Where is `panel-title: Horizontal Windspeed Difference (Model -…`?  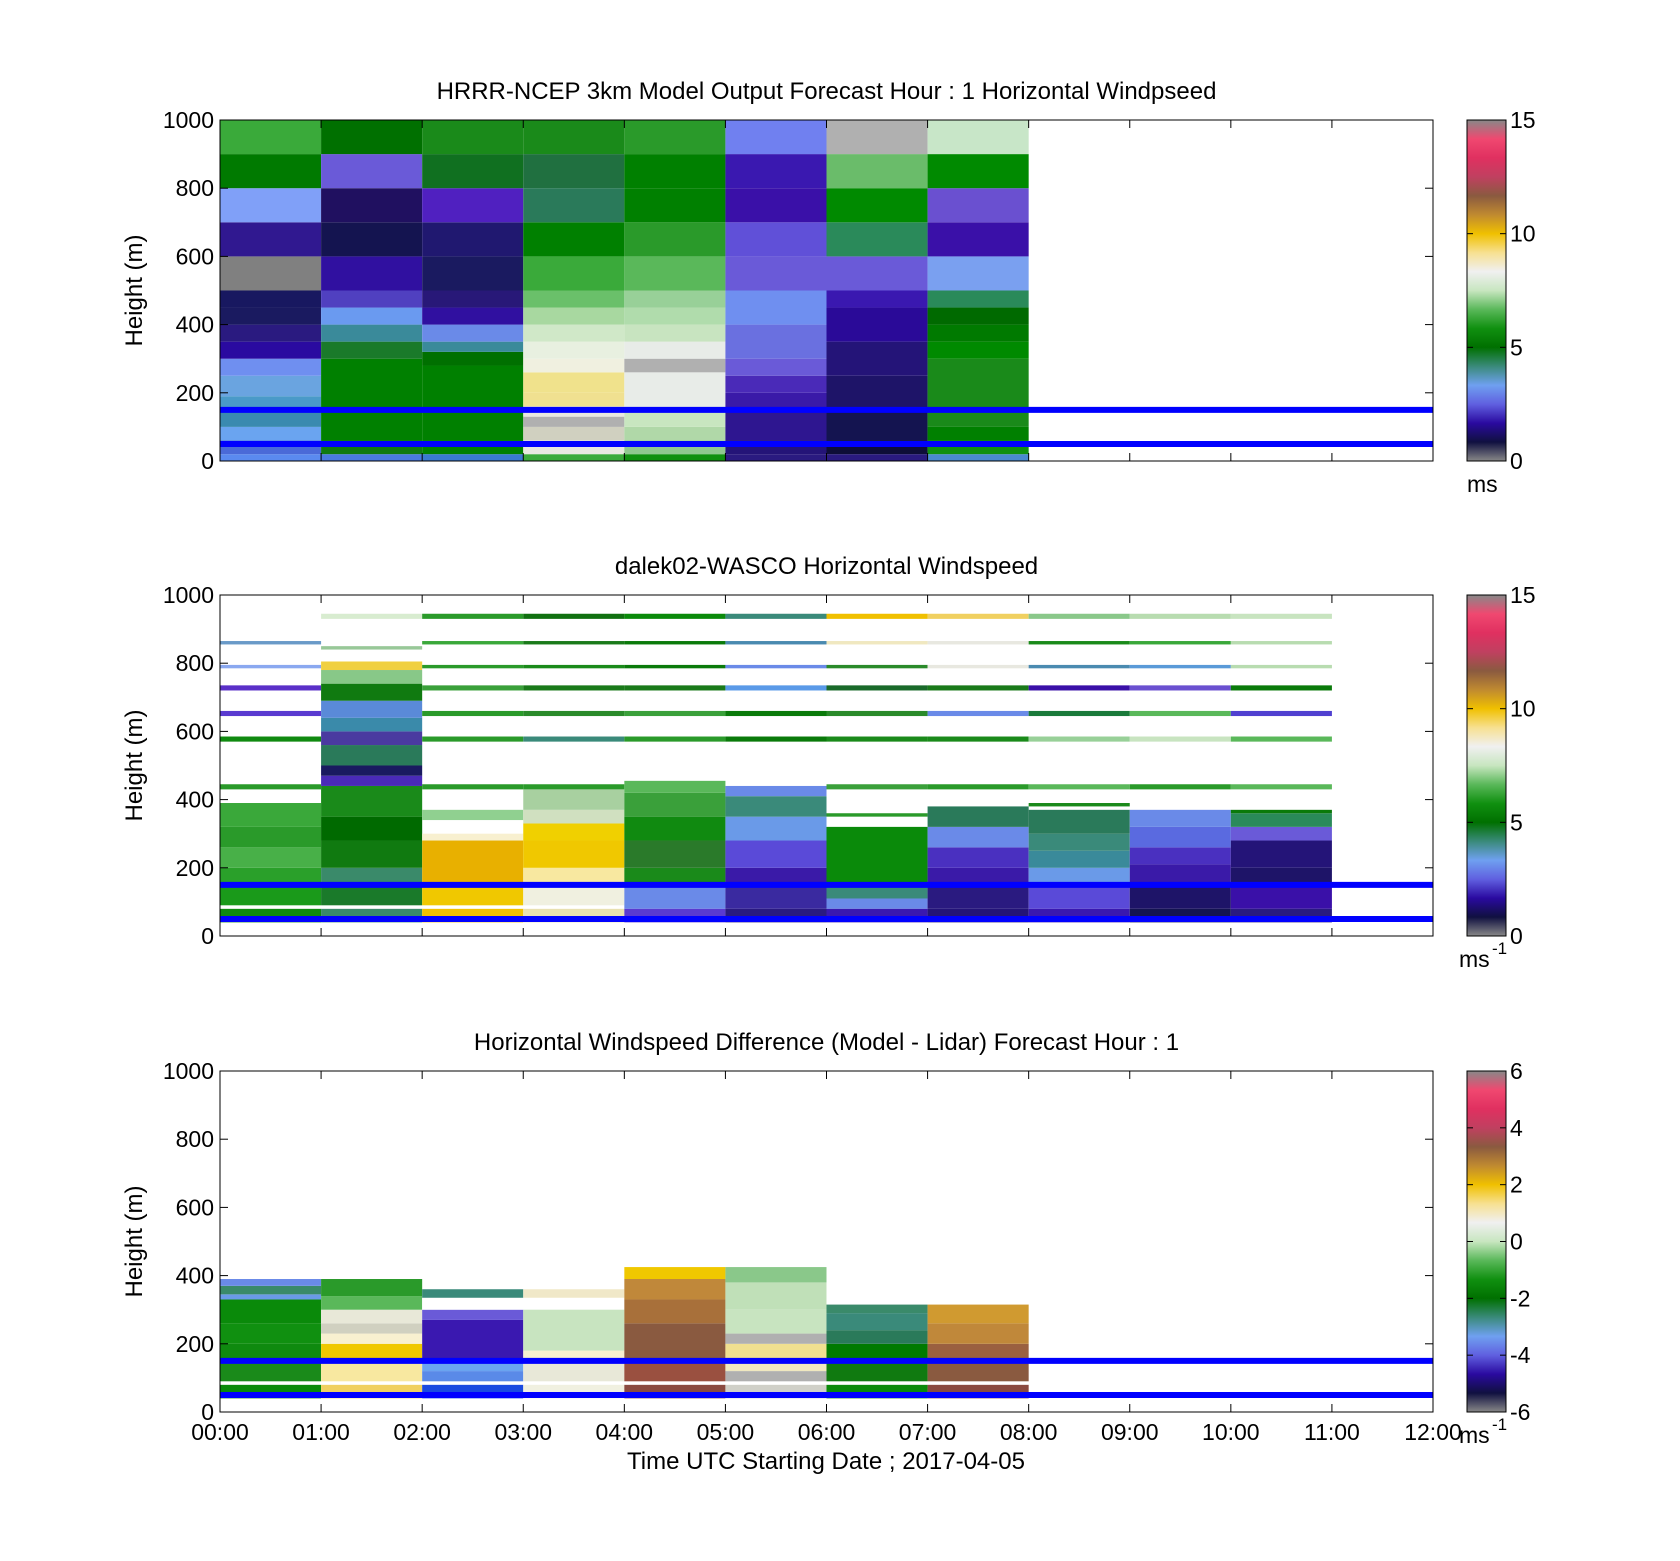 panel-title: Horizontal Windspeed Difference (Model -… is located at coordinates (826, 1042).